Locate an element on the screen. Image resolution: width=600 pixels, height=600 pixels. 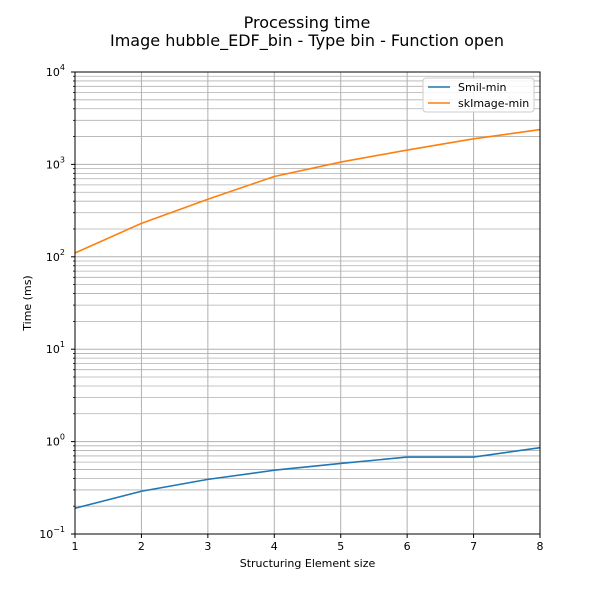
y-tick-label: 10³ is located at coordinates (55, 163).